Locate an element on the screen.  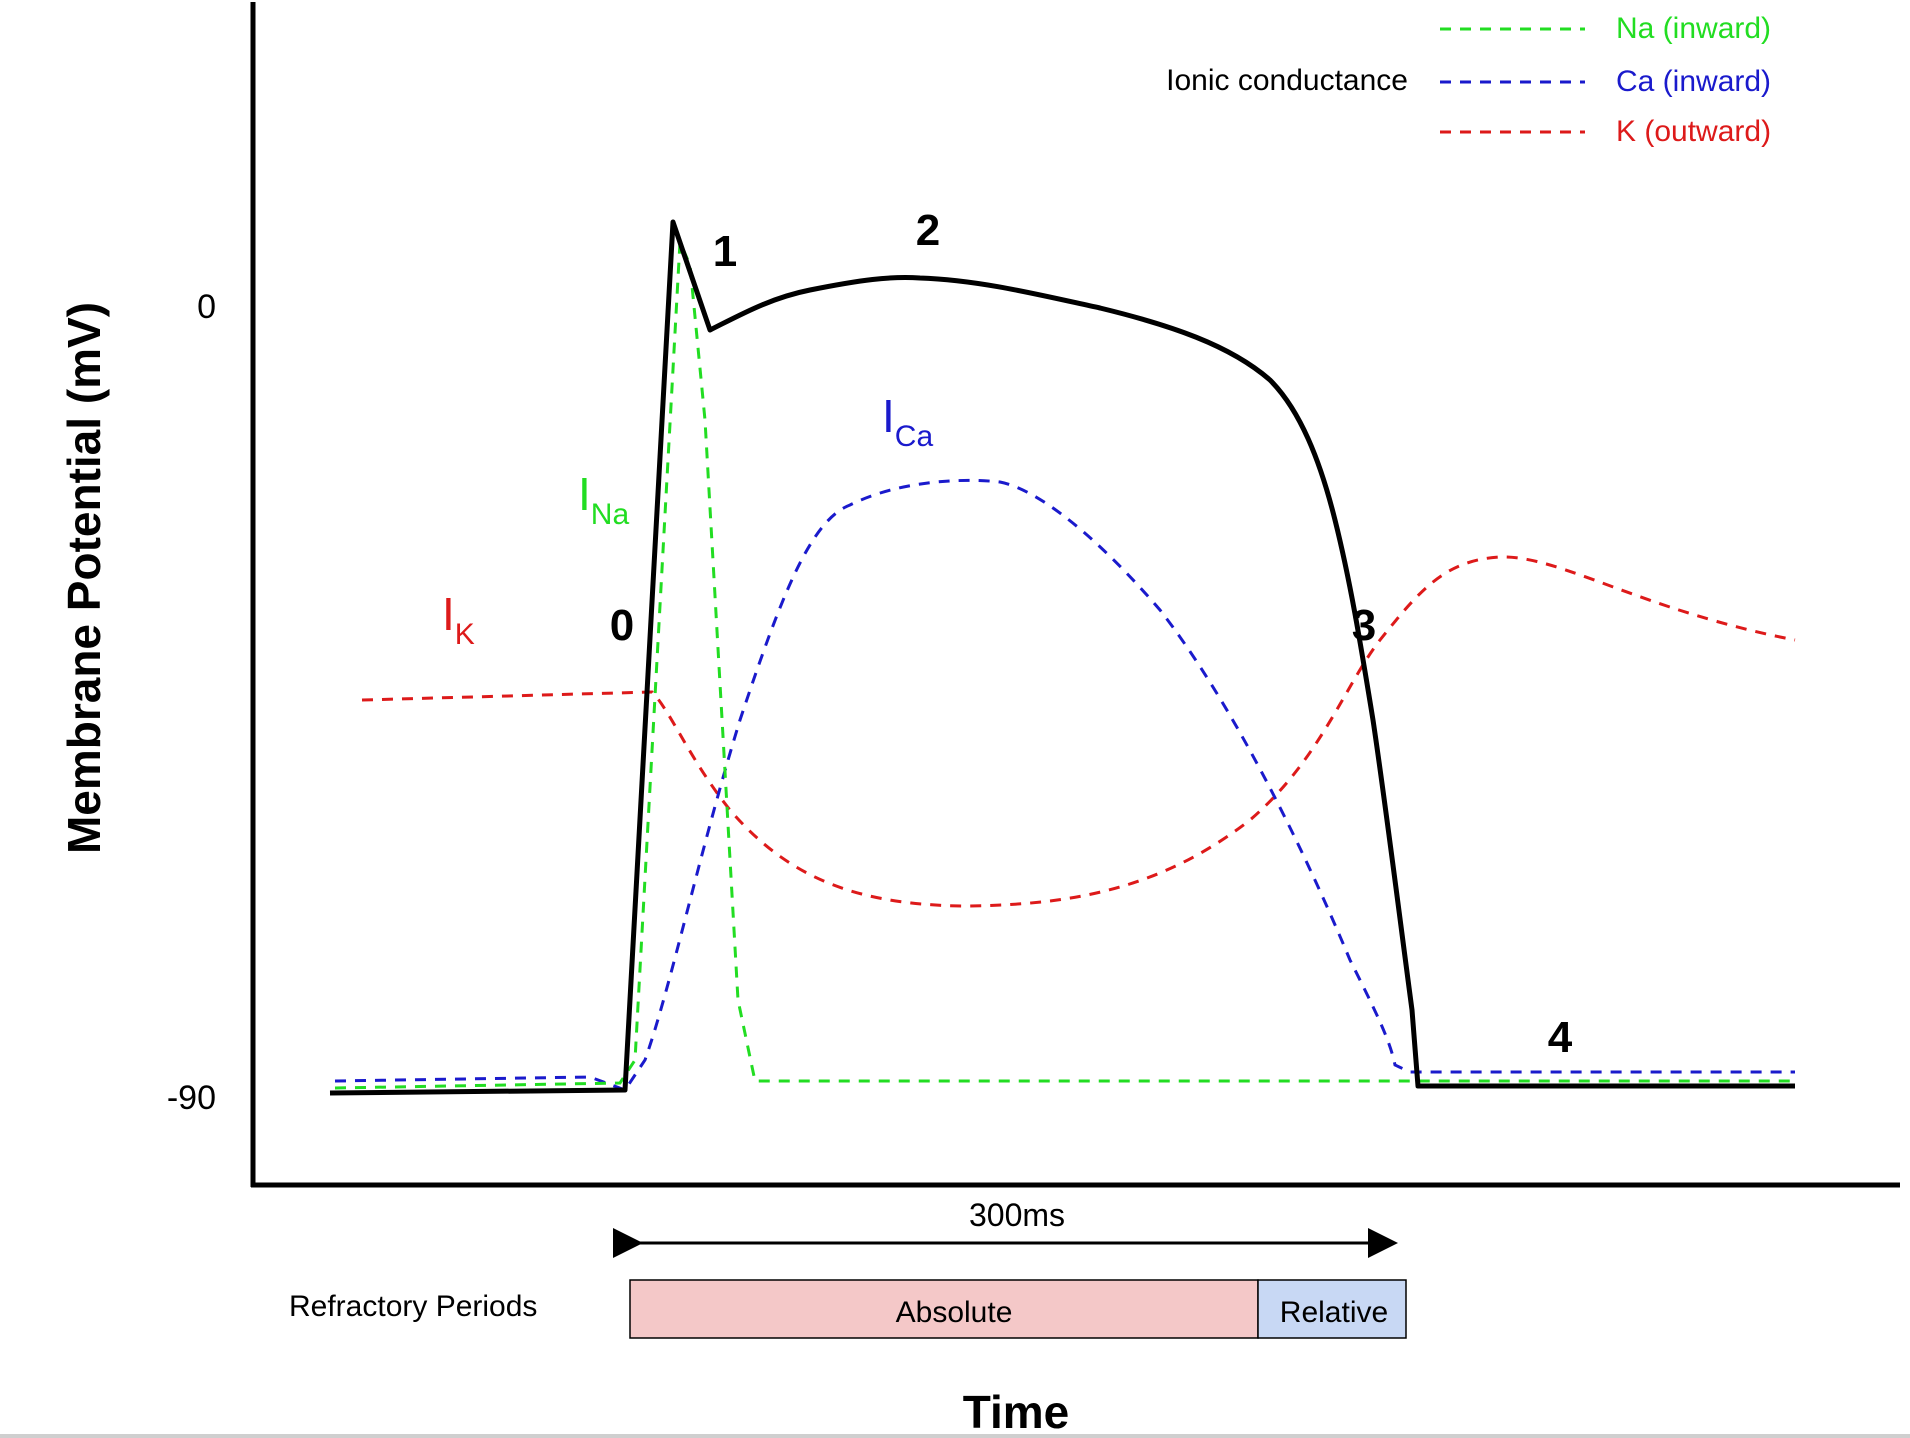
y-axis-label: Membrane Potential (mV) is located at coordinates (84, 578).